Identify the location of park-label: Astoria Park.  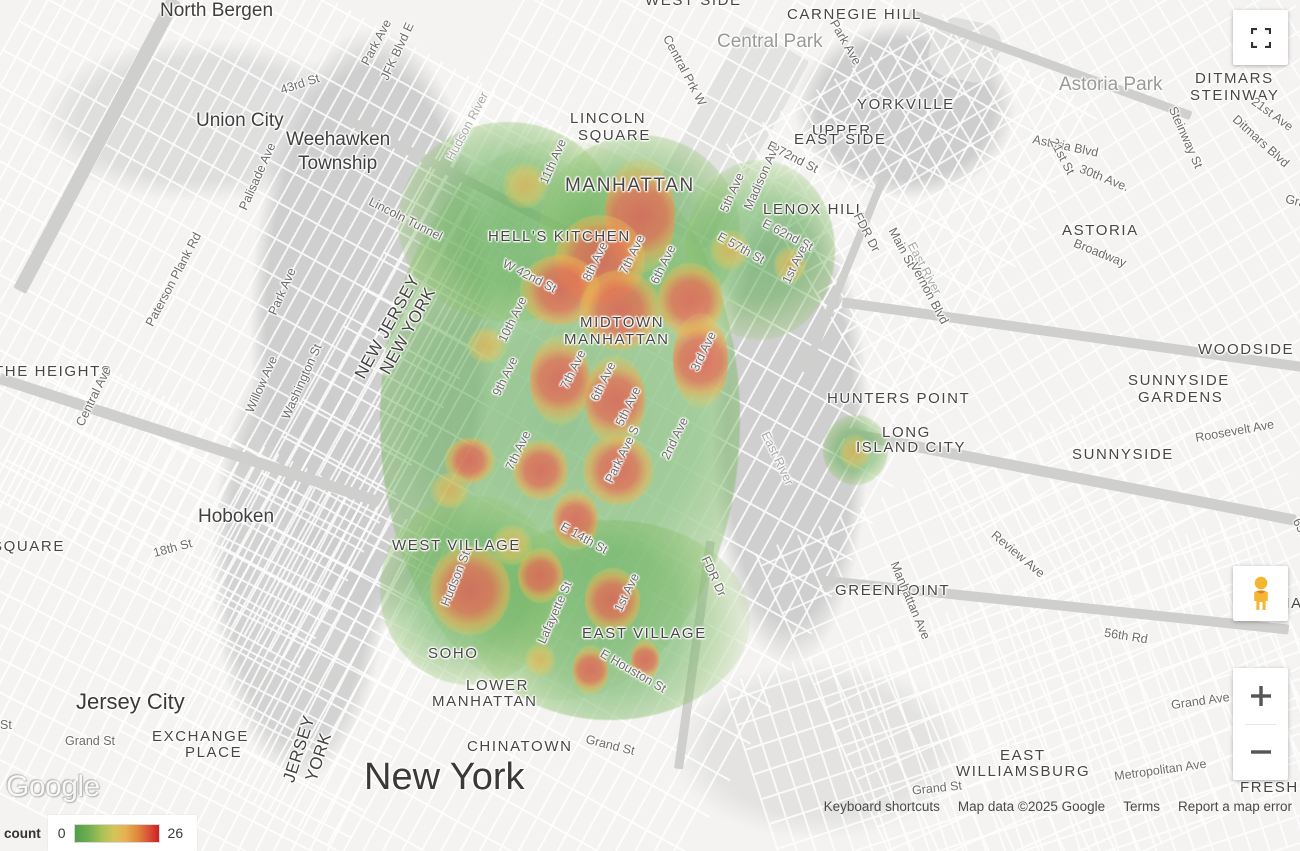
(1111, 84).